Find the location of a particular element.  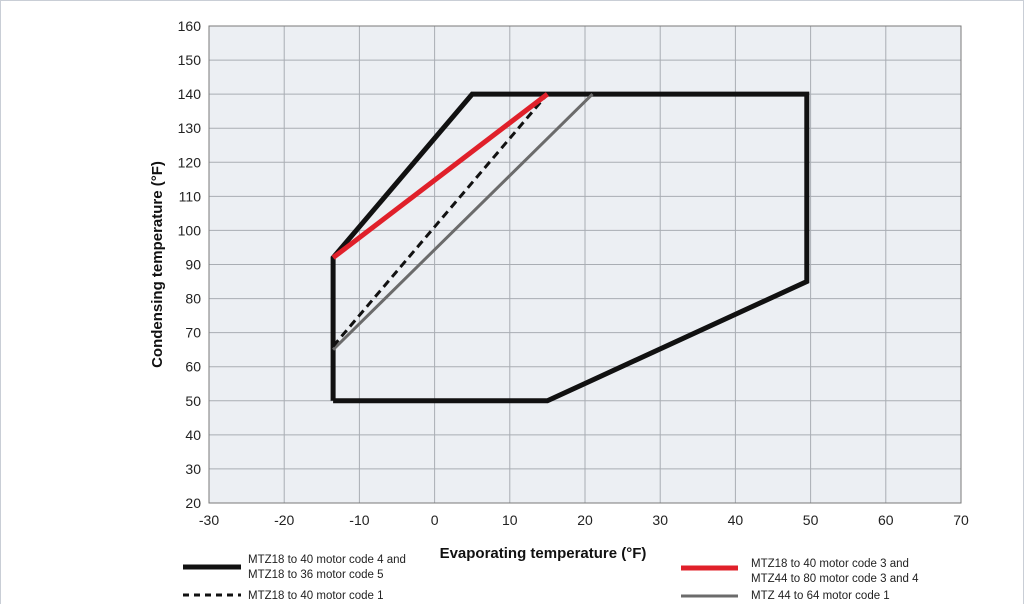

y-tick-label: 50 is located at coordinates (193, 401).